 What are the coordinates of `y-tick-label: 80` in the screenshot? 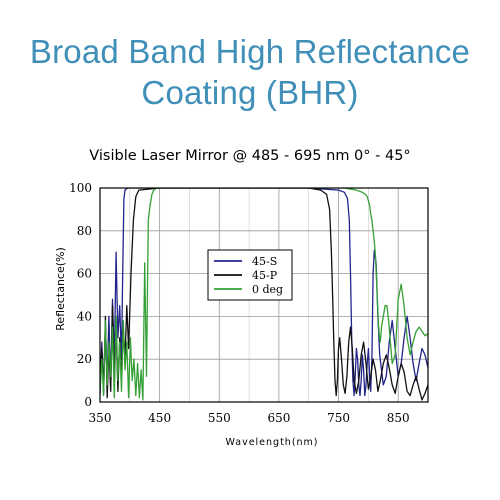 It's located at (84, 231).